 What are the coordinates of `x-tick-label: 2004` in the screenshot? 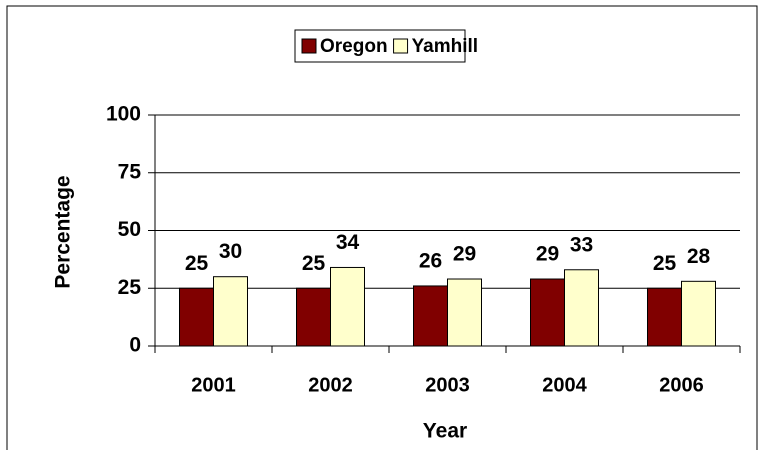 It's located at (564, 385).